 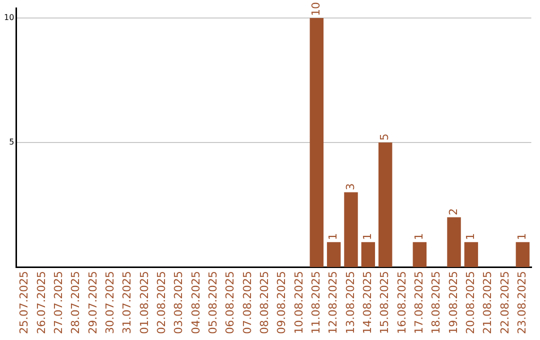 I want to click on x-tick-label: 13.08.2025, so click(x=350, y=302).